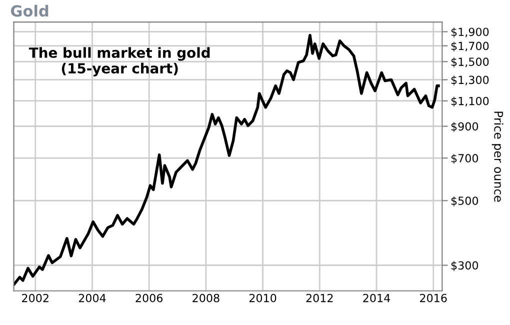 This screenshot has height=325, width=510. What do you see at coordinates (149, 298) in the screenshot?
I see `x-tick-label: 2006` at bounding box center [149, 298].